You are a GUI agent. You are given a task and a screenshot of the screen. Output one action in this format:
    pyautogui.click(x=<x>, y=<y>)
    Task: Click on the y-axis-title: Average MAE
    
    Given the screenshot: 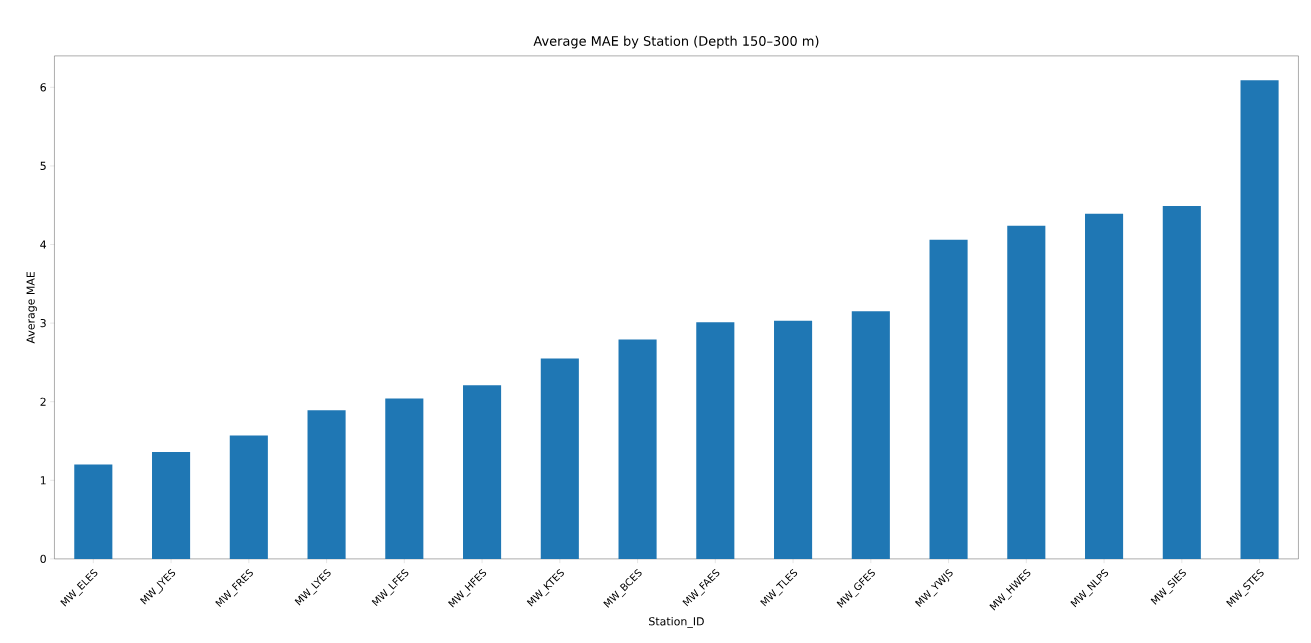 What is the action you would take?
    pyautogui.click(x=31, y=307)
    